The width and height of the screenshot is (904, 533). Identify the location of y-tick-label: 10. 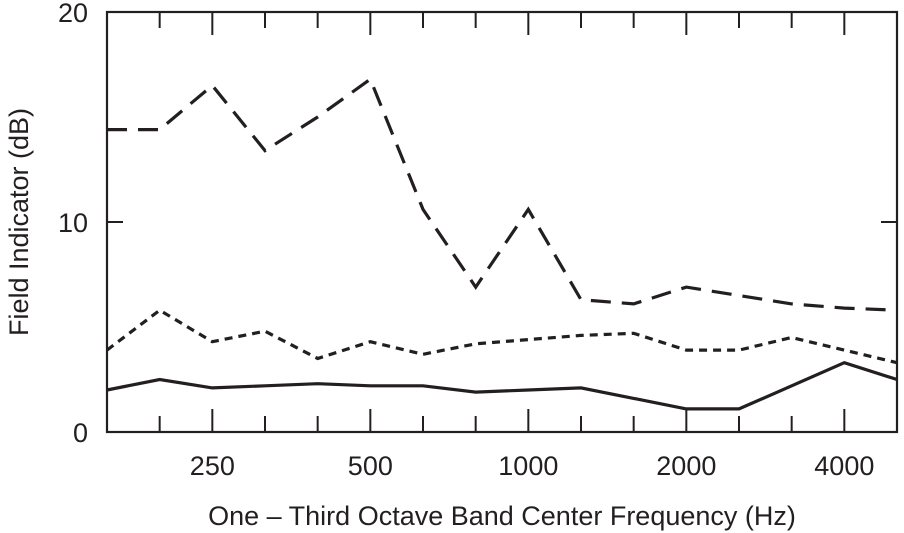
(73, 223).